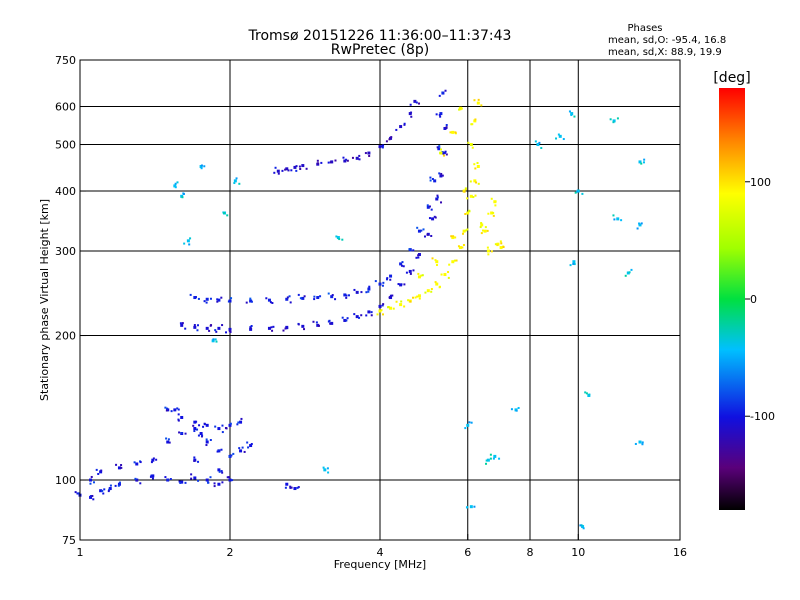 The image size is (800, 600). What do you see at coordinates (380, 36) in the screenshot?
I see `chart-title: Tromsø 20151226 11:36:00–11:37:43` at bounding box center [380, 36].